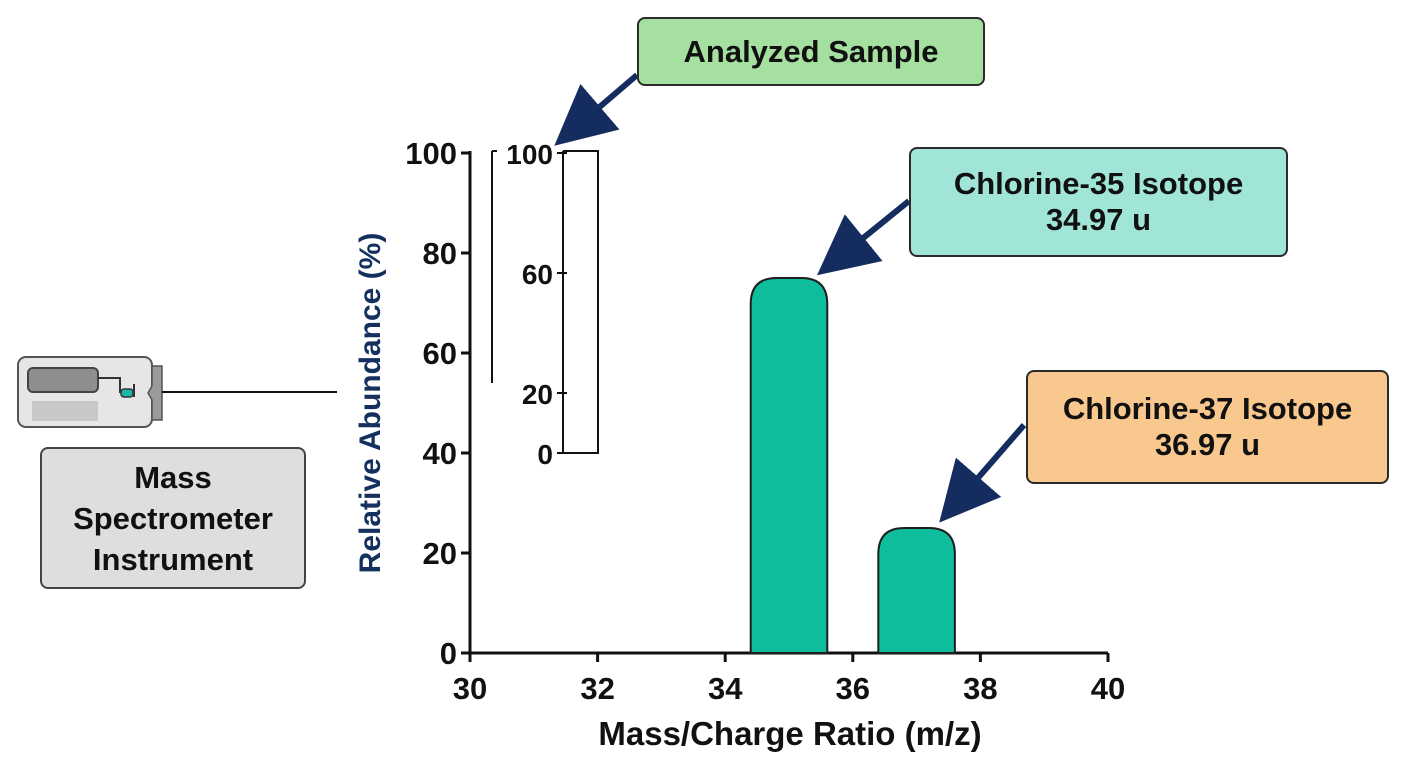  What do you see at coordinates (448, 653) in the screenshot?
I see `y-tick-label: 0` at bounding box center [448, 653].